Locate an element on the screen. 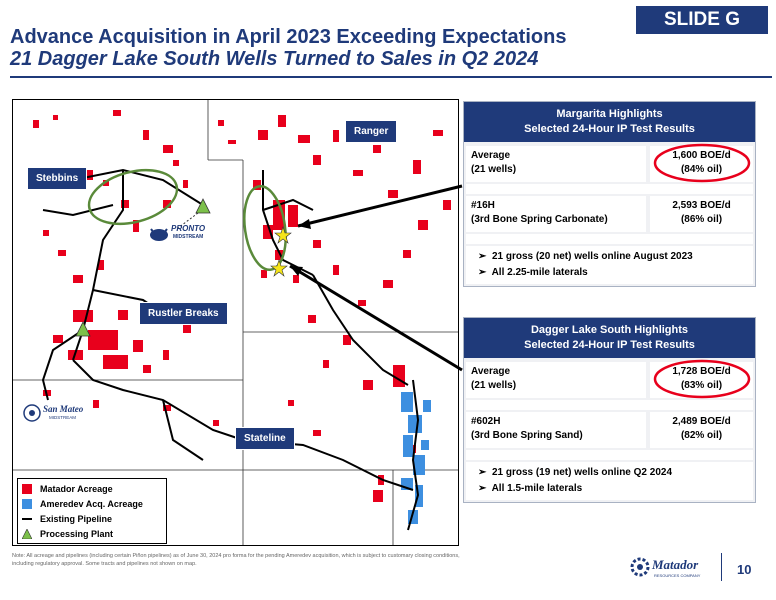 The image size is (776, 600). sanmateo-logo: San Mateo MIDSTREAM is located at coordinates (65, 414).